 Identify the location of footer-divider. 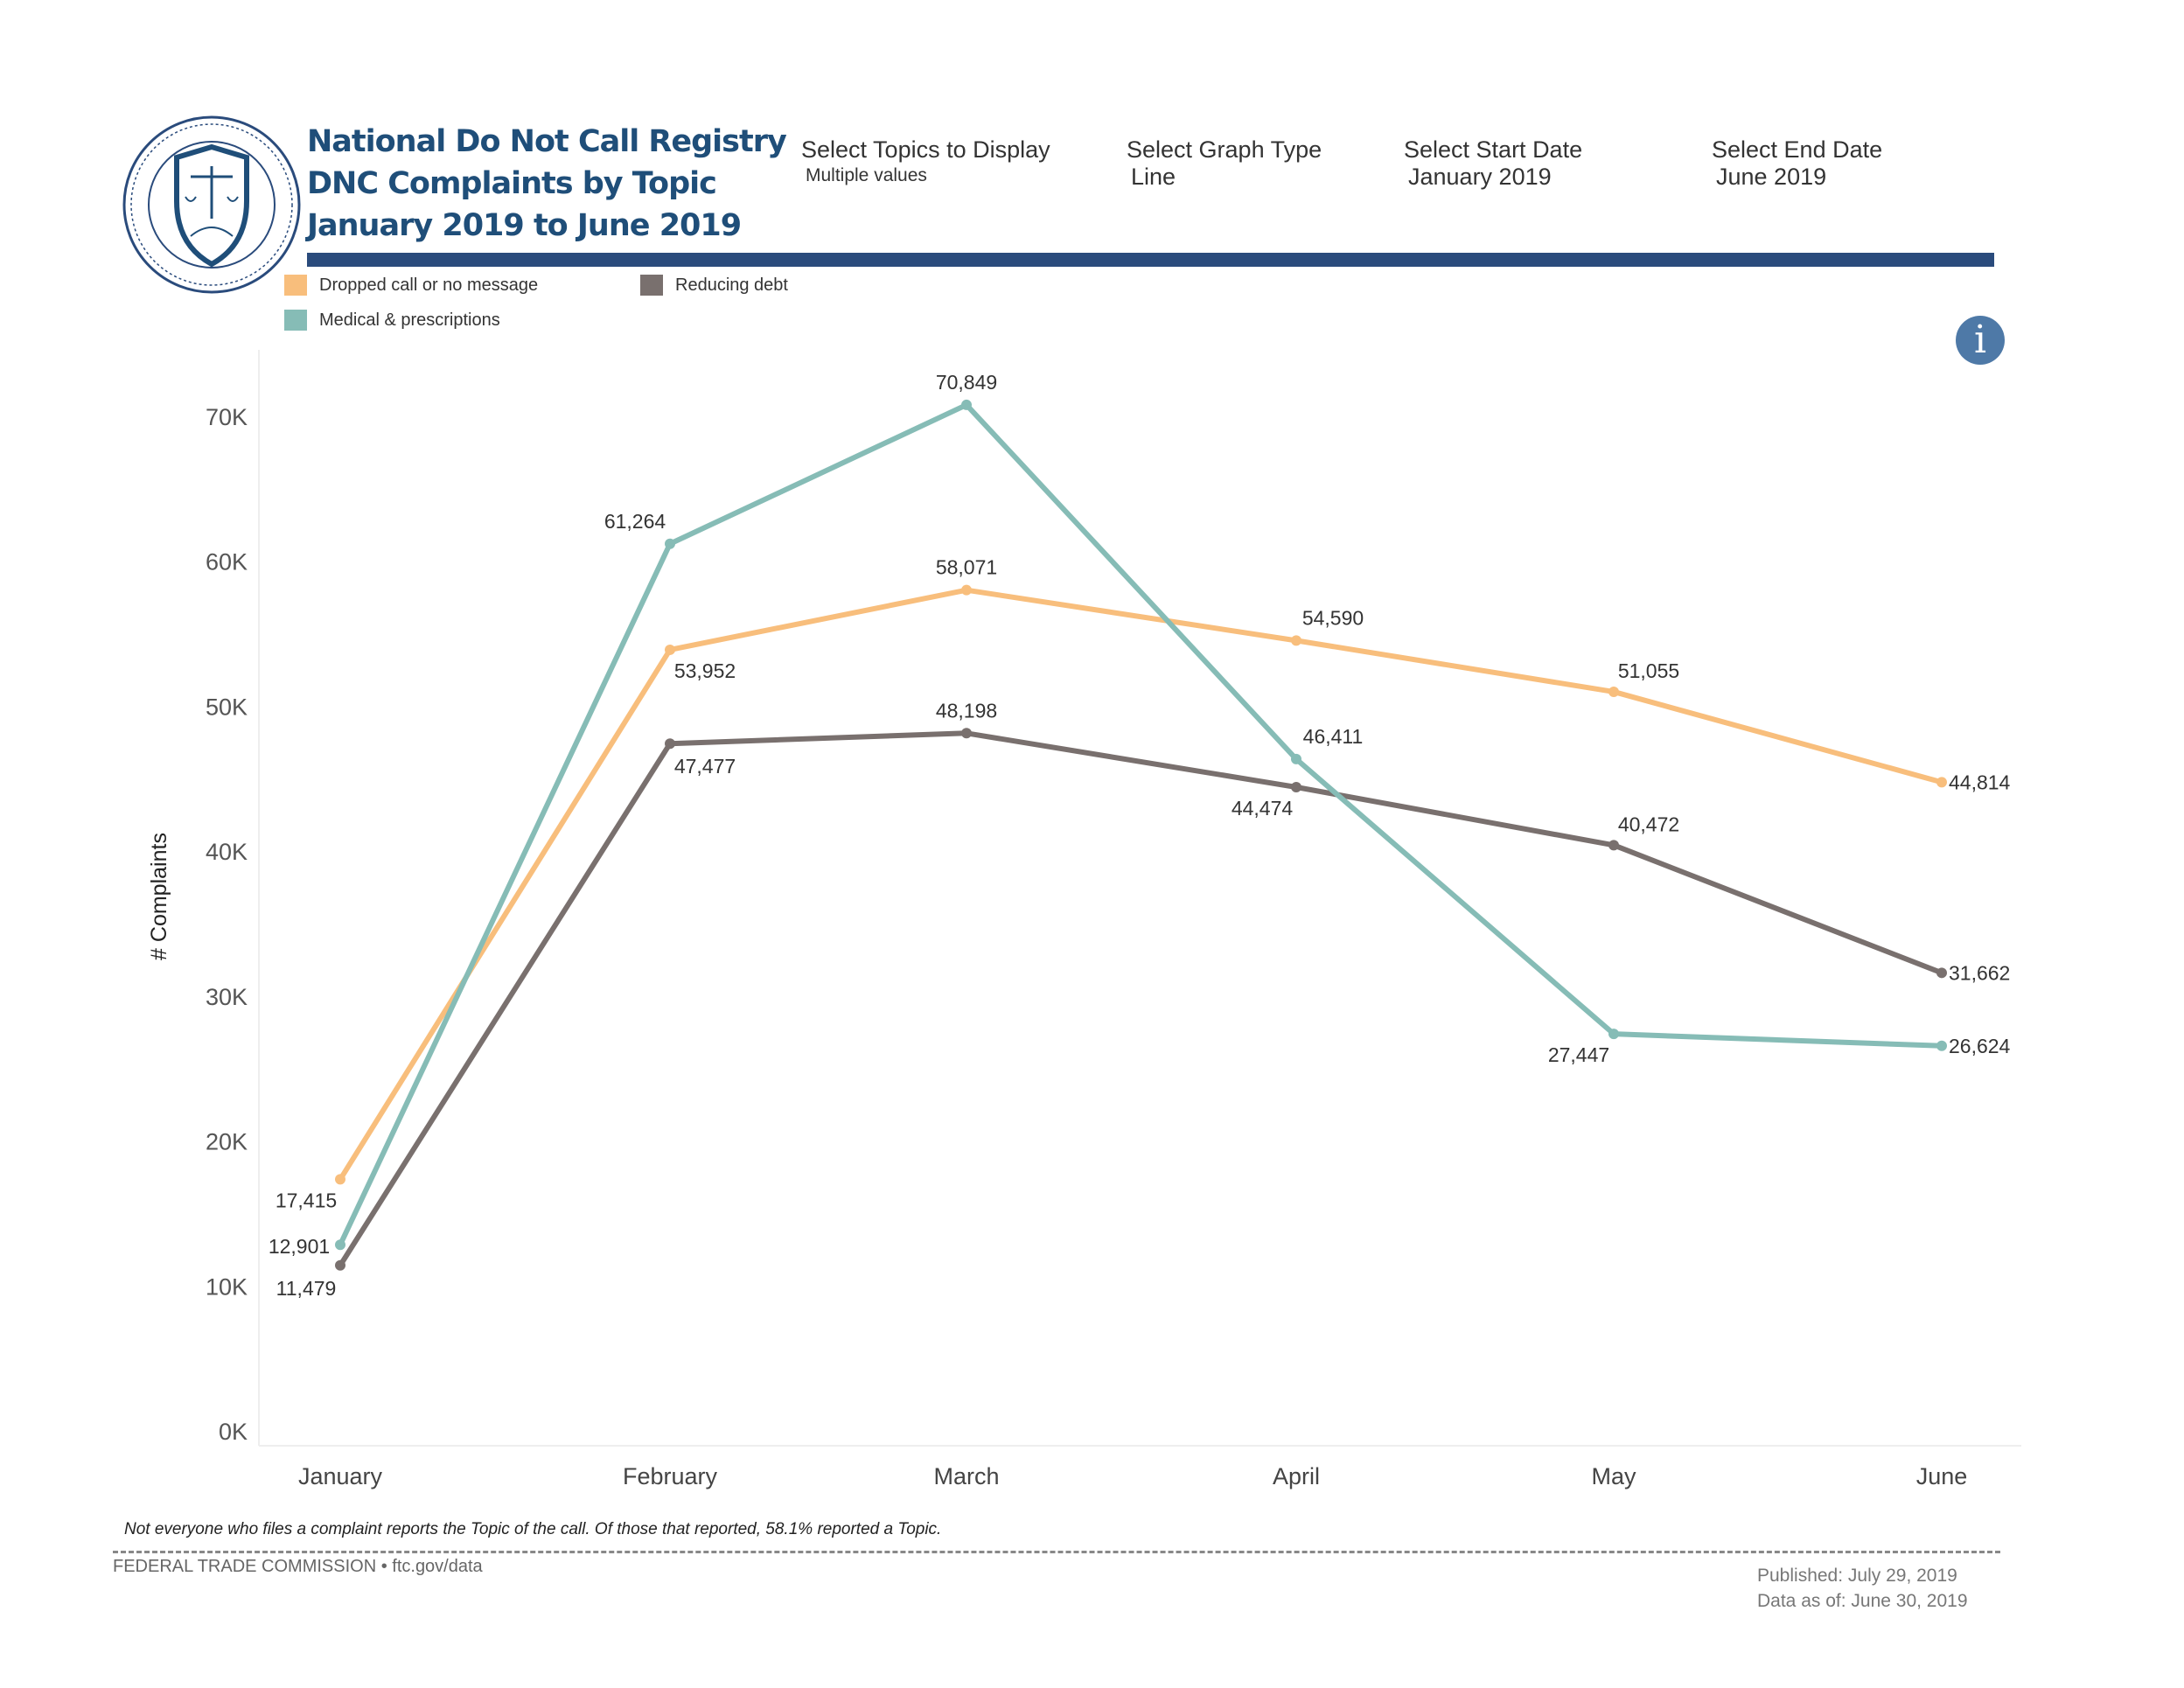
(1056, 1552).